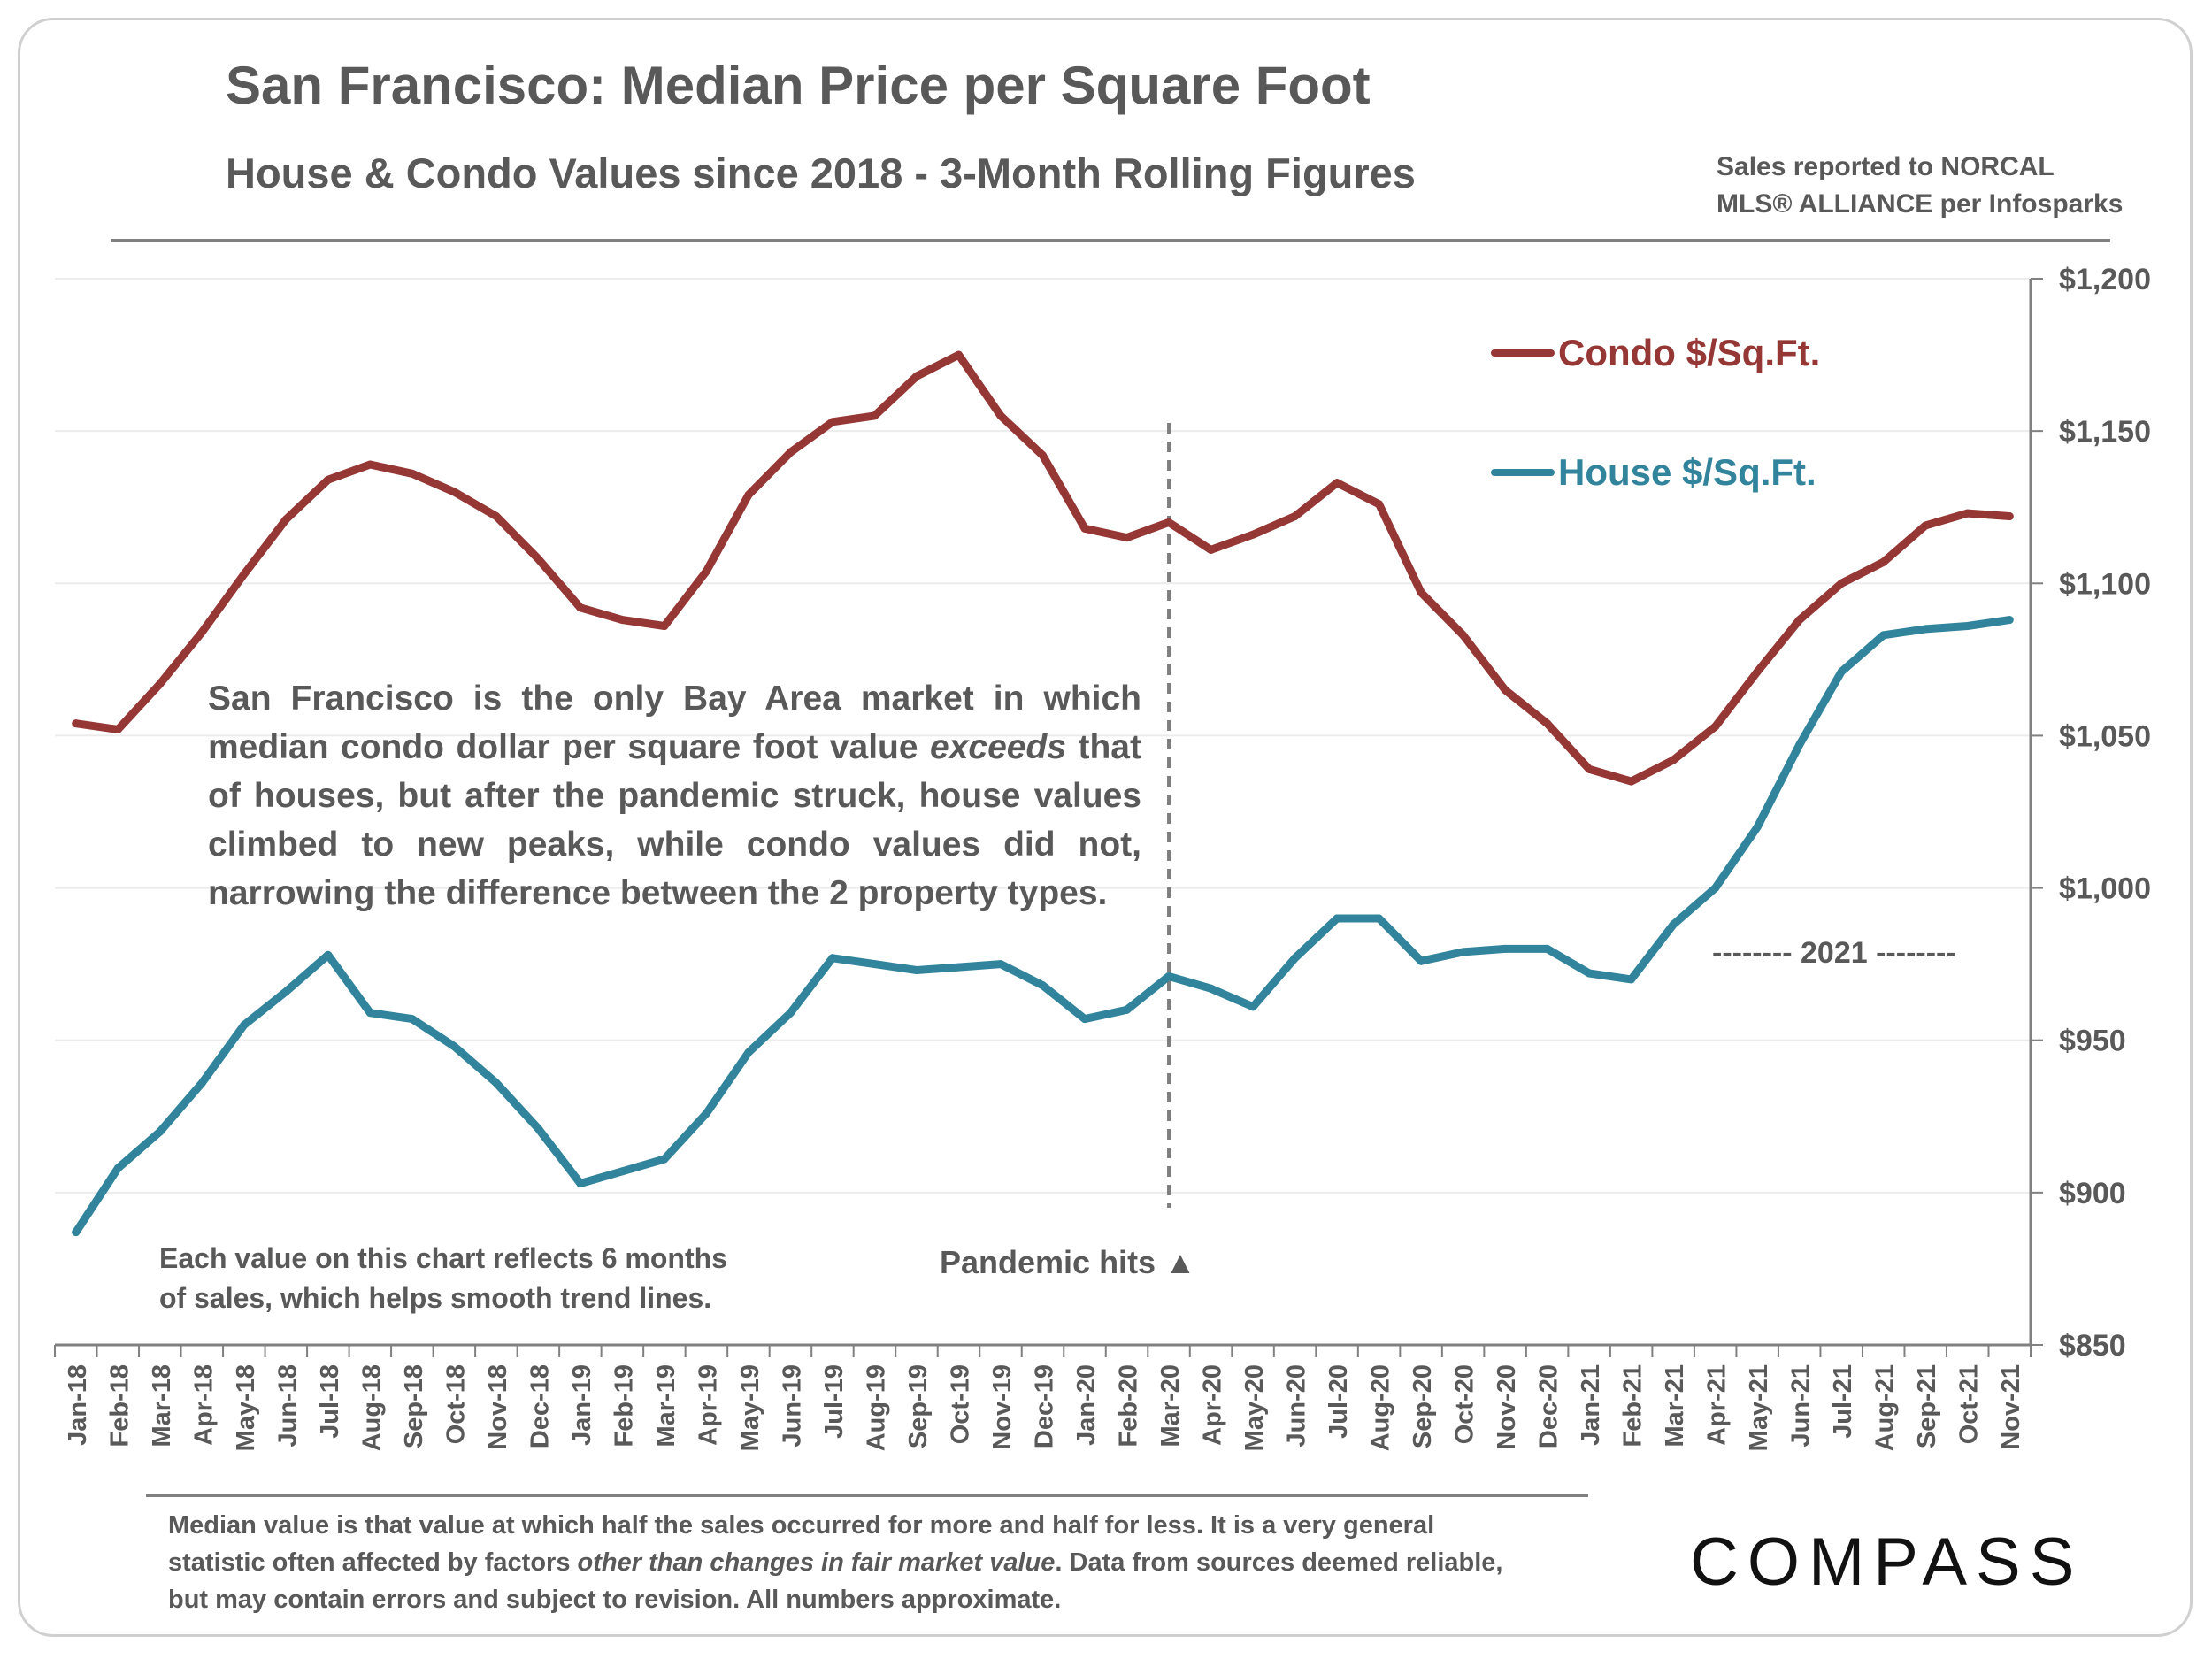  I want to click on y-tick-label-950: $950, so click(2092, 1041).